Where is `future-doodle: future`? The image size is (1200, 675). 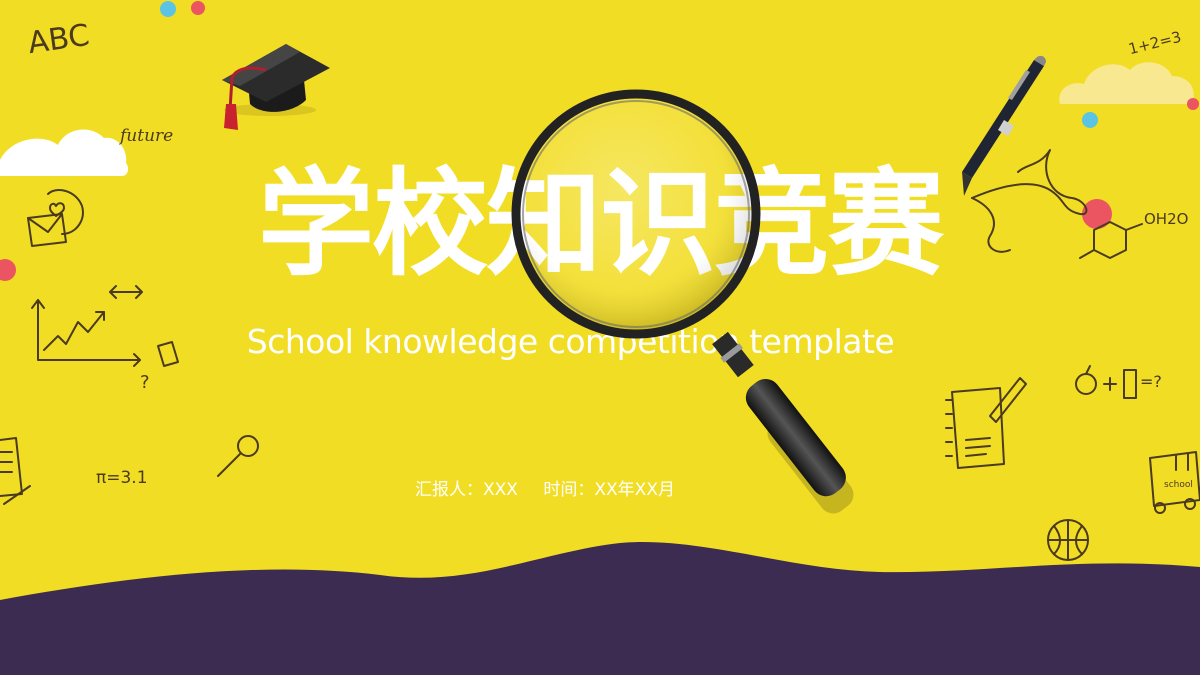
future-doodle: future is located at coordinates (147, 136).